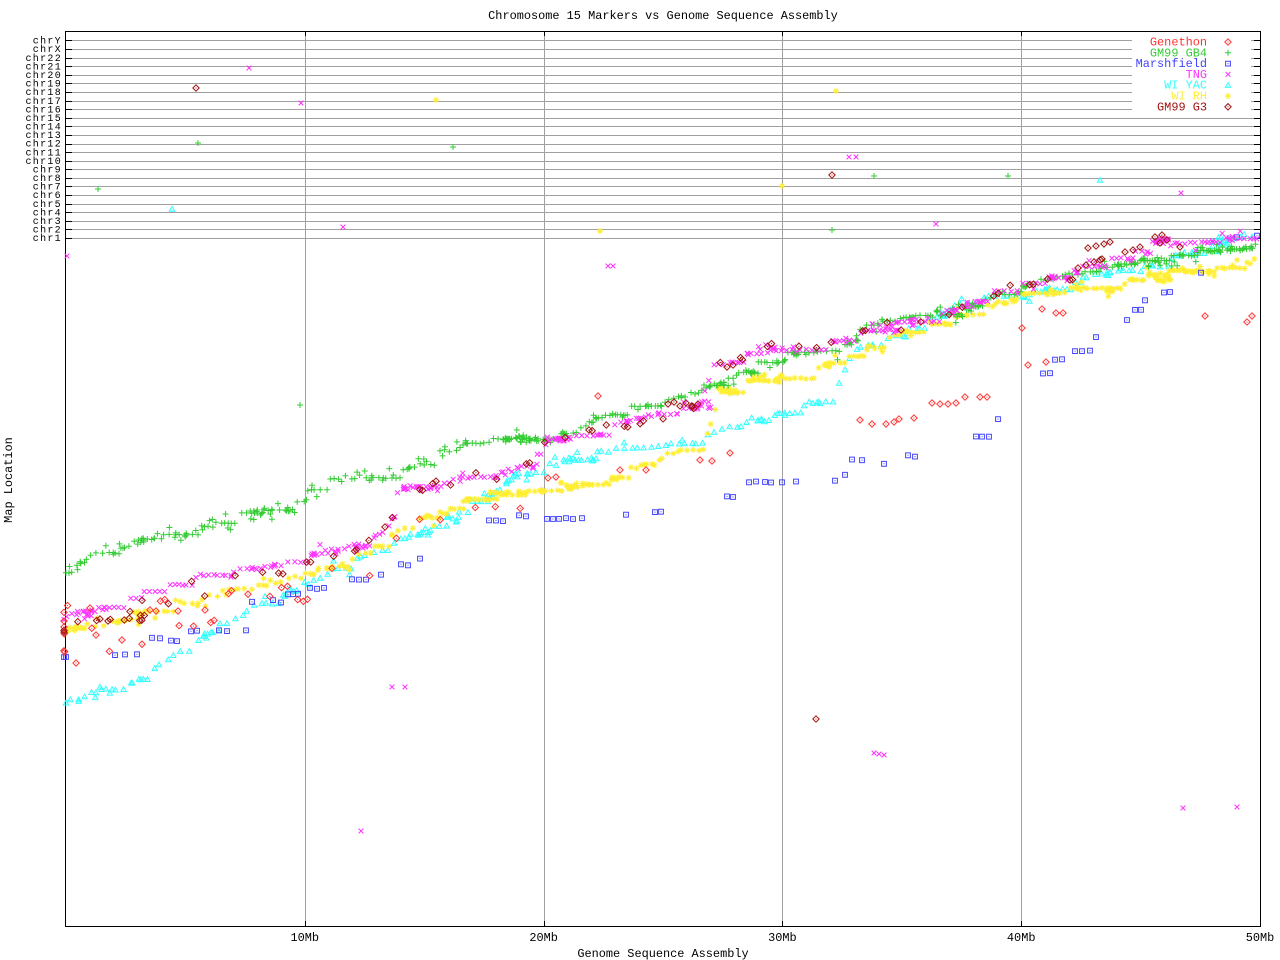 Image resolution: width=1280 pixels, height=960 pixels. Describe the element at coordinates (305, 938) in the screenshot. I see `svg-text: 10Mb` at that location.